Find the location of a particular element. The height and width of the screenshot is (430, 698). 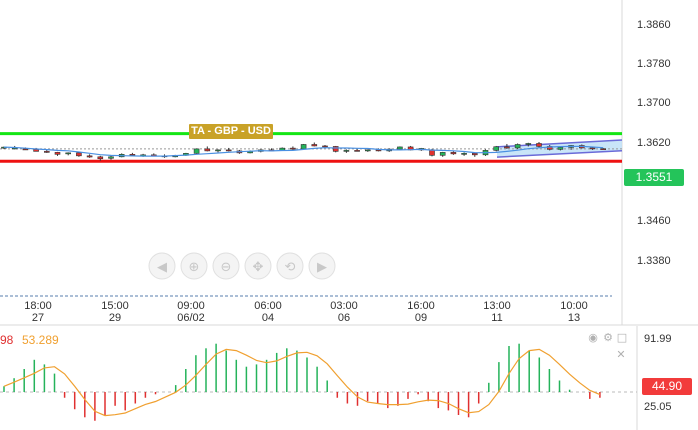

indicator-value-a: 98 is located at coordinates (7, 340).